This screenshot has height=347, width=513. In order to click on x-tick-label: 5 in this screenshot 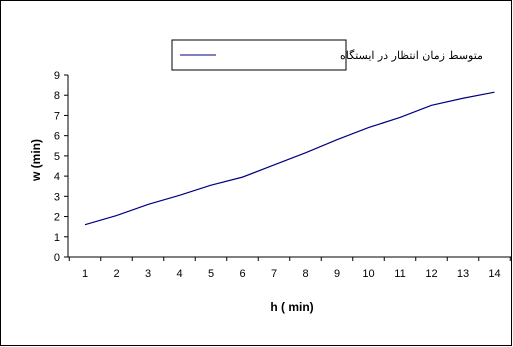, I will do `click(211, 274)`.